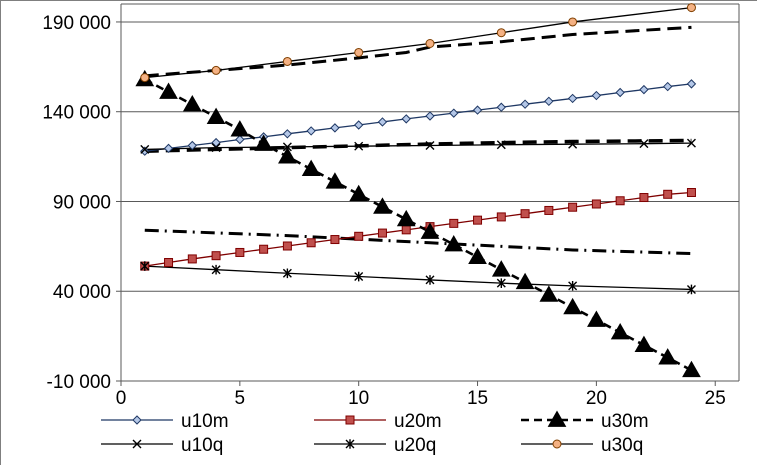 The height and width of the screenshot is (471, 757). Describe the element at coordinates (162, 445) in the screenshot. I see `legend-item-u10q: u10q` at that location.